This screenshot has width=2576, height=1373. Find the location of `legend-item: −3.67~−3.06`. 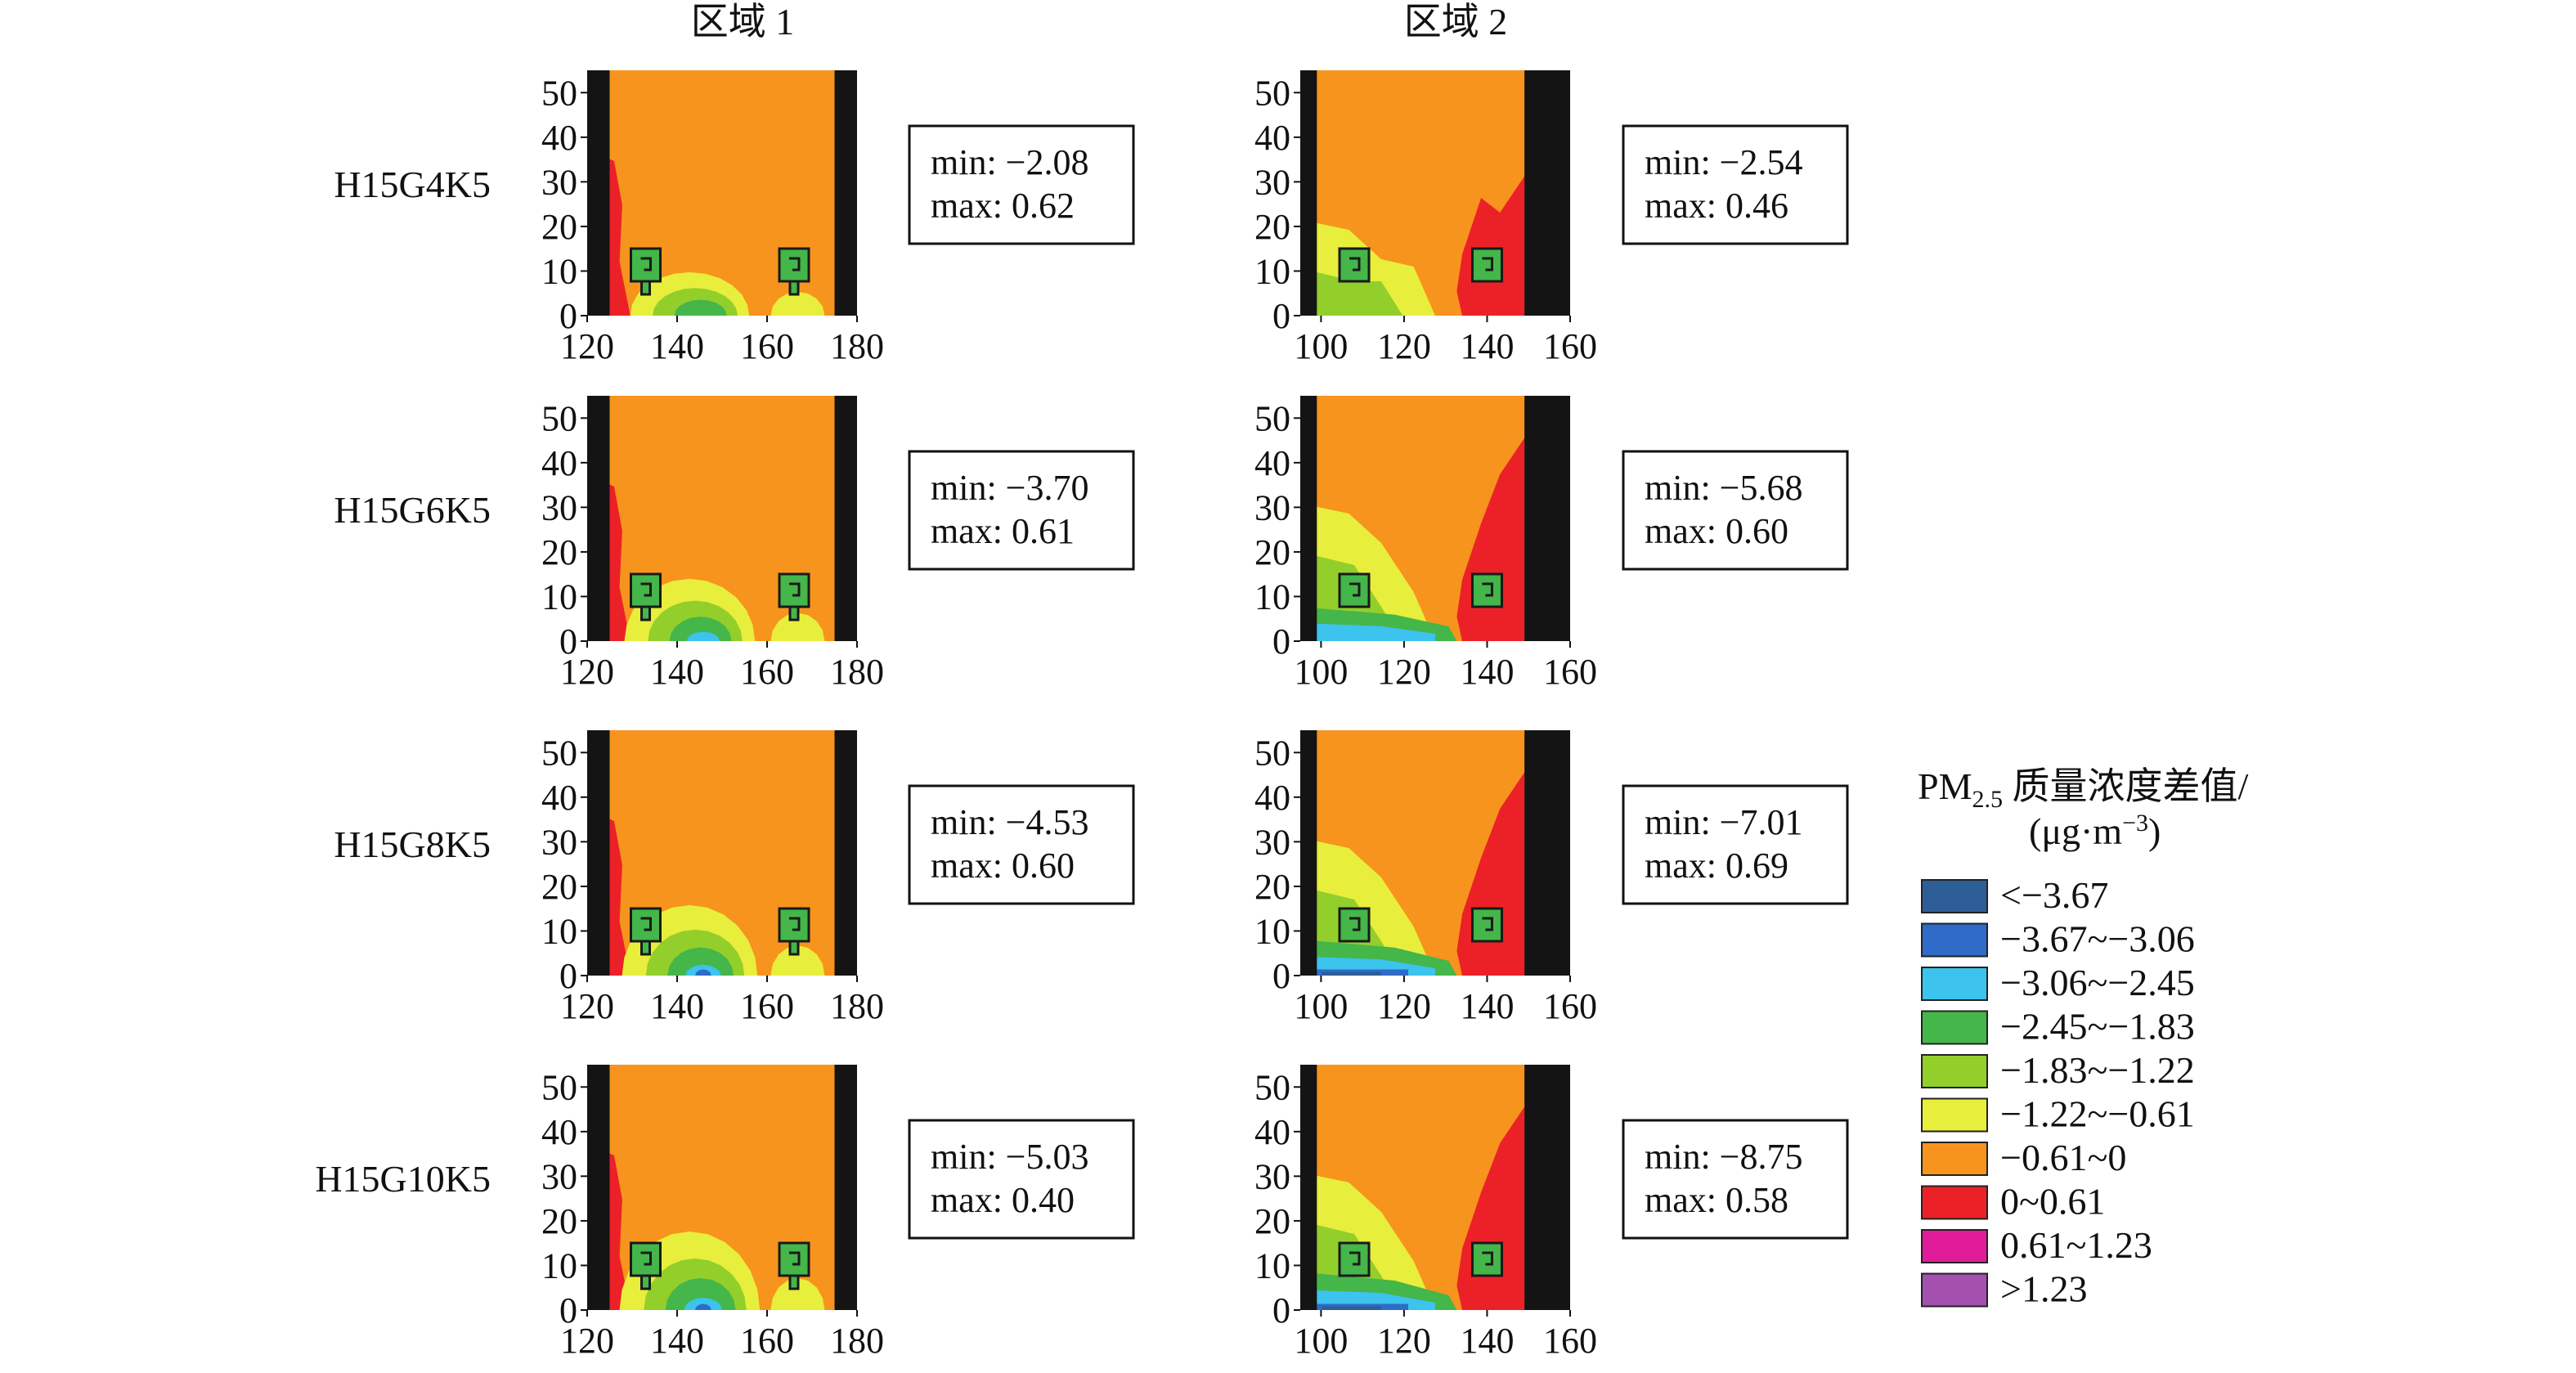

legend-item: −3.67~−3.06 is located at coordinates (2058, 939).